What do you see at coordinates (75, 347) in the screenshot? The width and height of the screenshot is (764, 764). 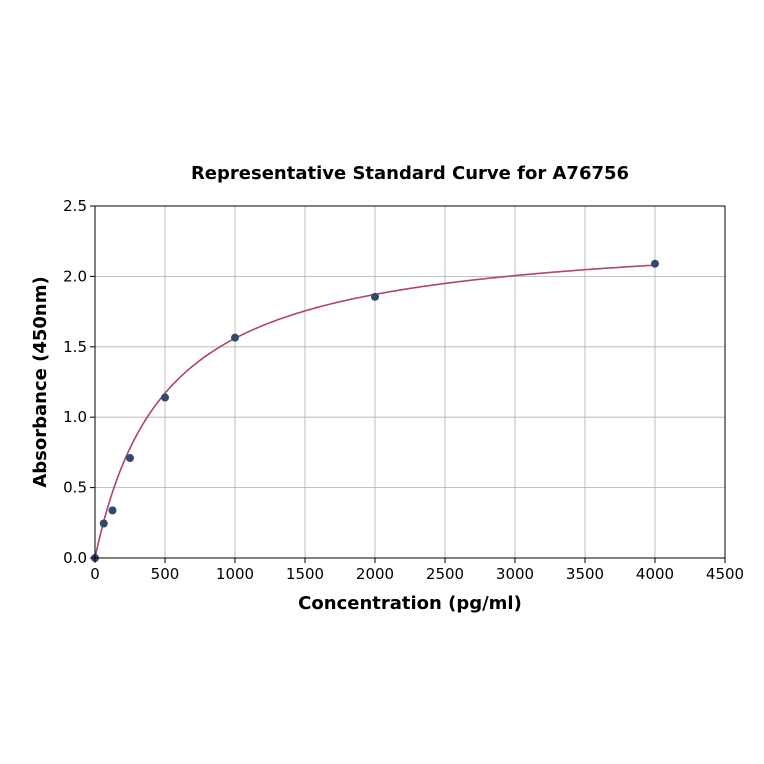 I see `y-tick-label: 1.5` at bounding box center [75, 347].